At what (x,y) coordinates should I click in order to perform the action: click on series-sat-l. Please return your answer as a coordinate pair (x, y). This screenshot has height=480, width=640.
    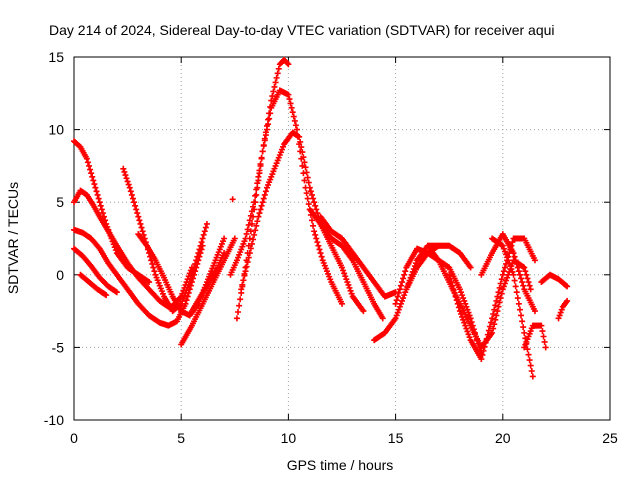
    Looking at the image, I should click on (302, 222).